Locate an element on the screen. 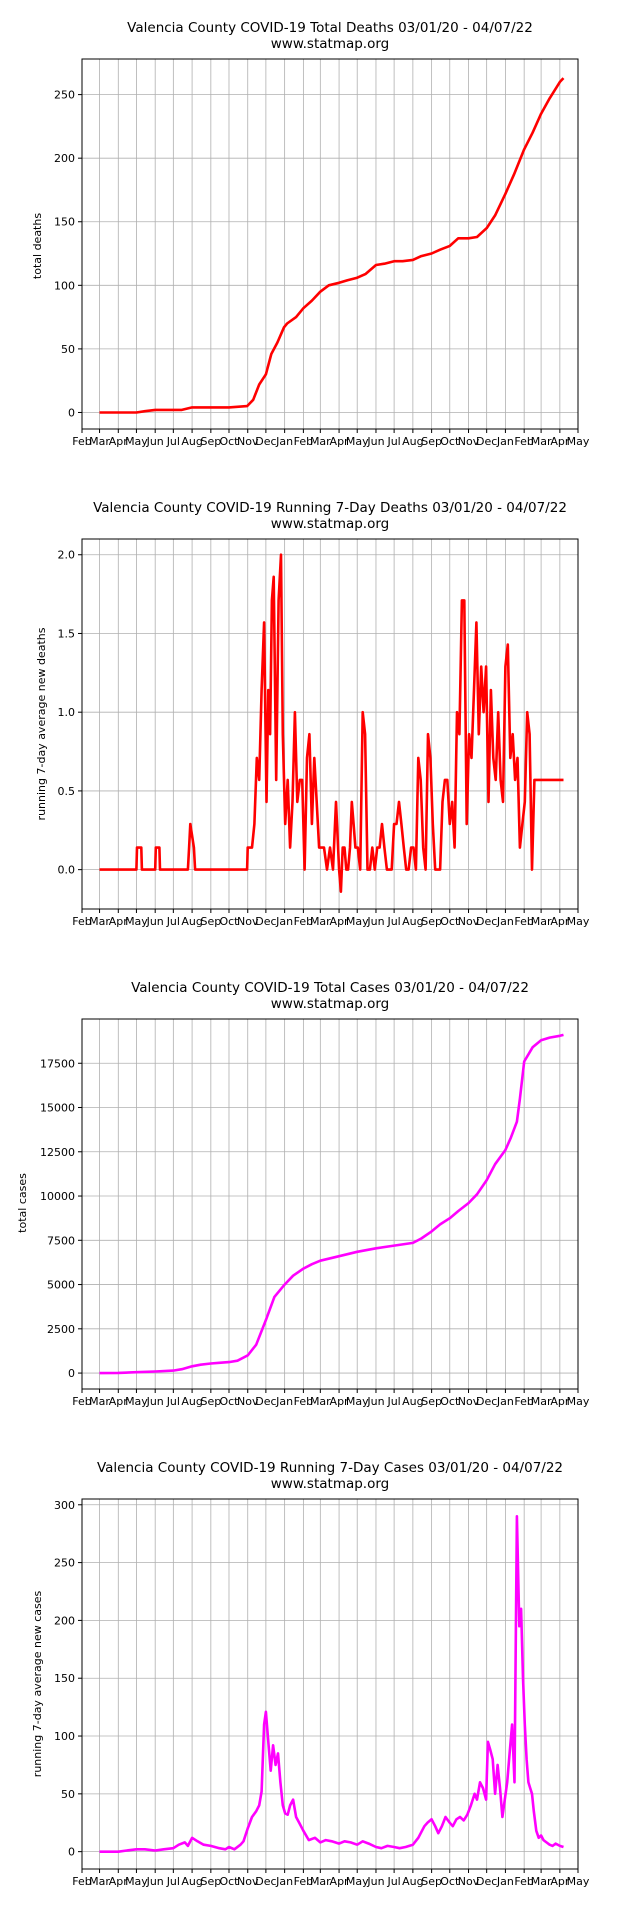 The height and width of the screenshot is (1920, 640). y-tick-label: 15000 is located at coordinates (57, 1108).